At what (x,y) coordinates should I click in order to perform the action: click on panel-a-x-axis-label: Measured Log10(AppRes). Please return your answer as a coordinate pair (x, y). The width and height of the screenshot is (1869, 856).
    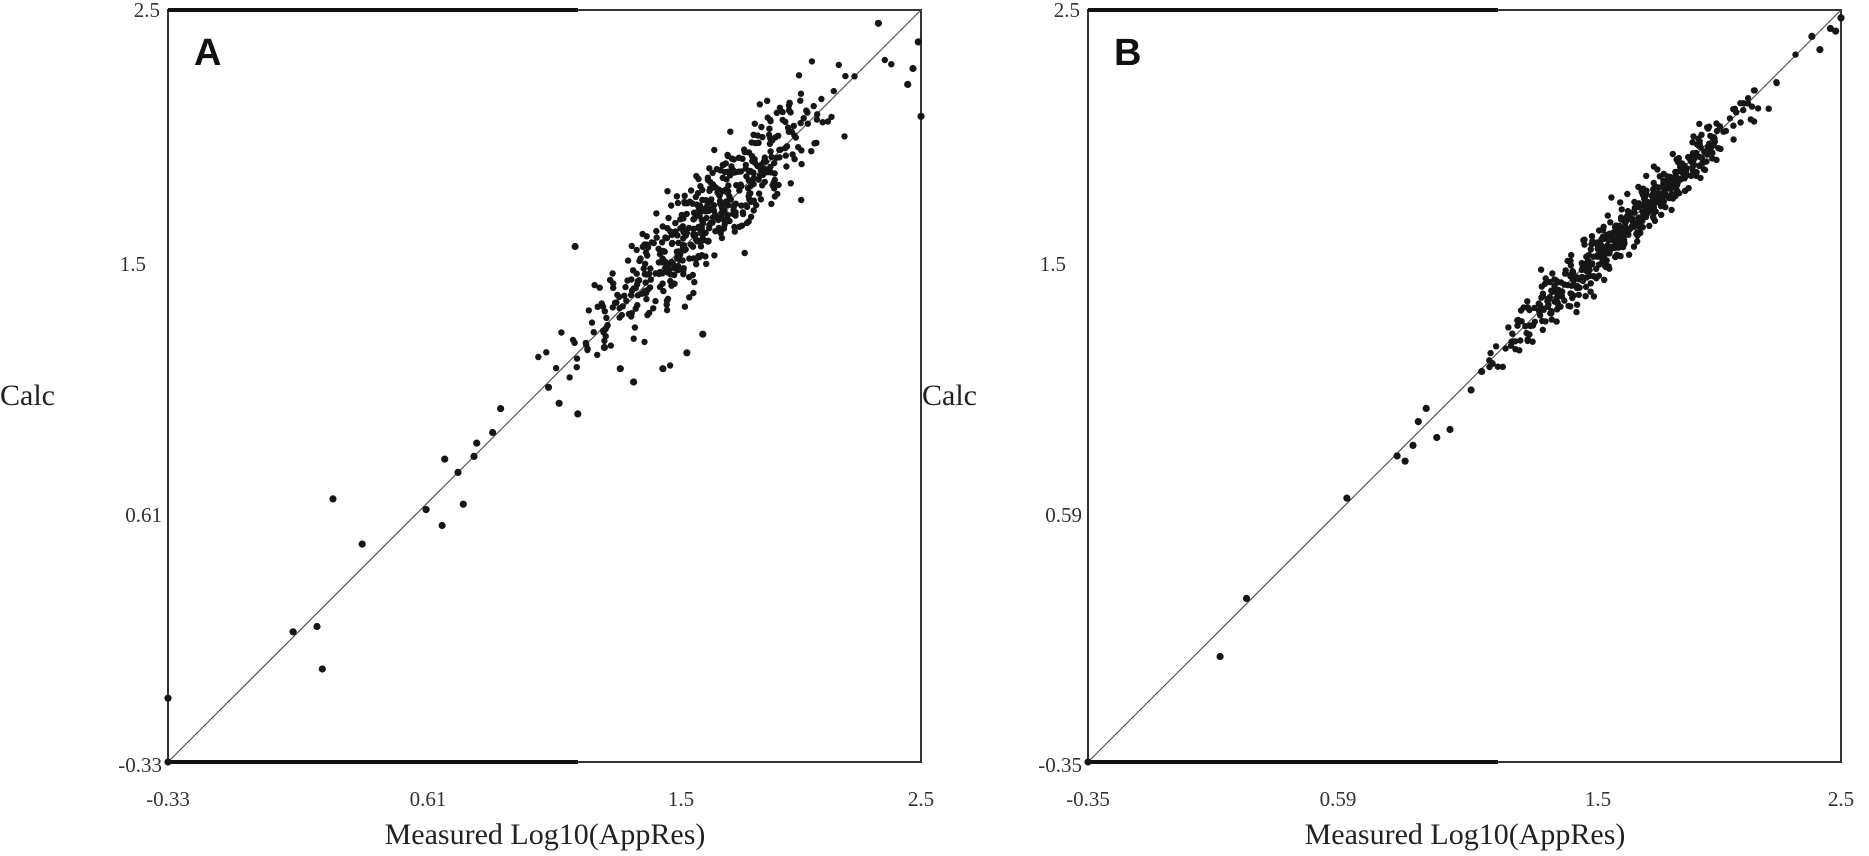
    Looking at the image, I should click on (545, 834).